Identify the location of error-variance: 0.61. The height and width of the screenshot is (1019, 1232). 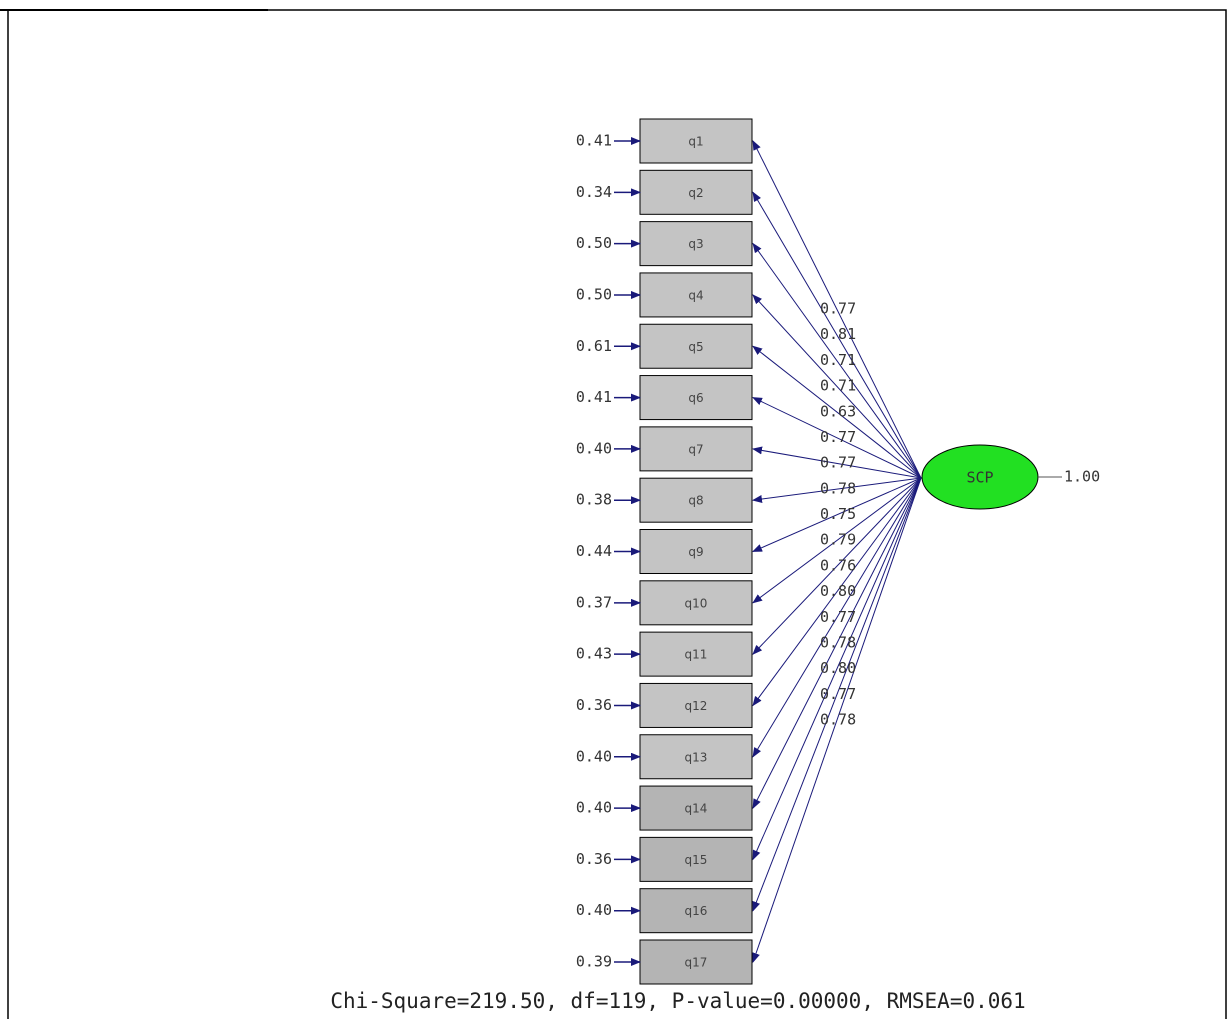
(594, 346).